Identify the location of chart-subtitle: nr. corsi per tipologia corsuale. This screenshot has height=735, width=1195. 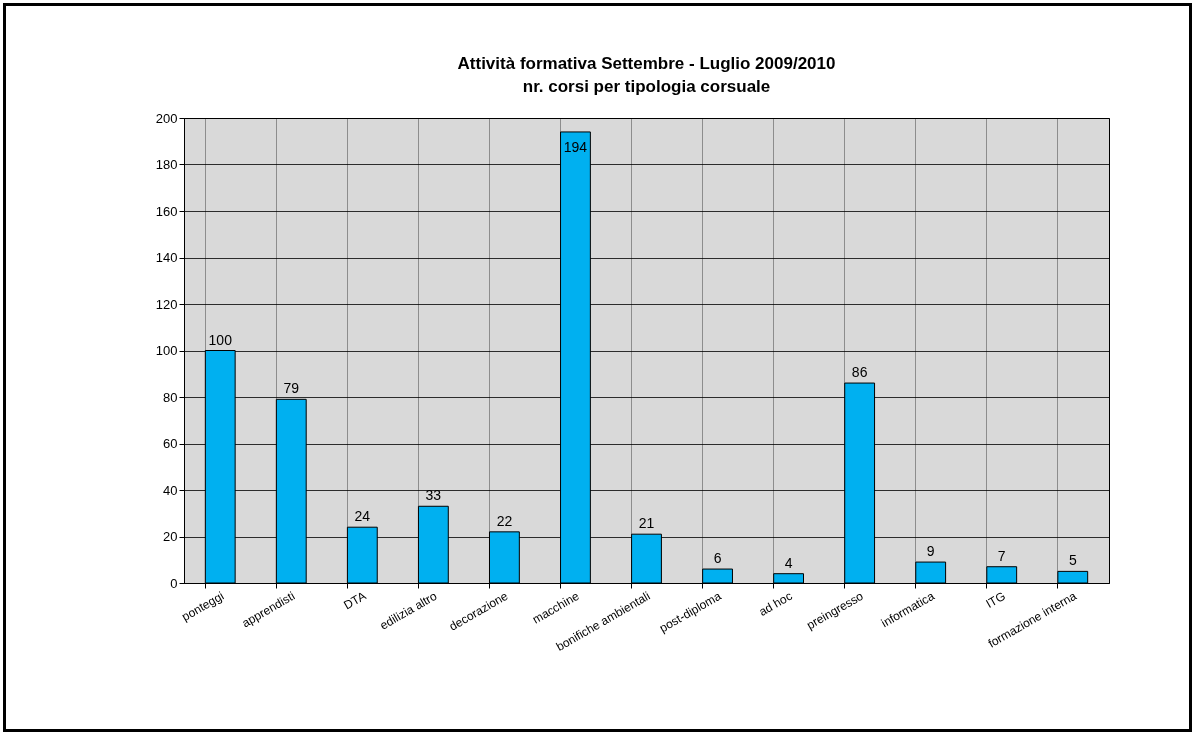
(646, 86).